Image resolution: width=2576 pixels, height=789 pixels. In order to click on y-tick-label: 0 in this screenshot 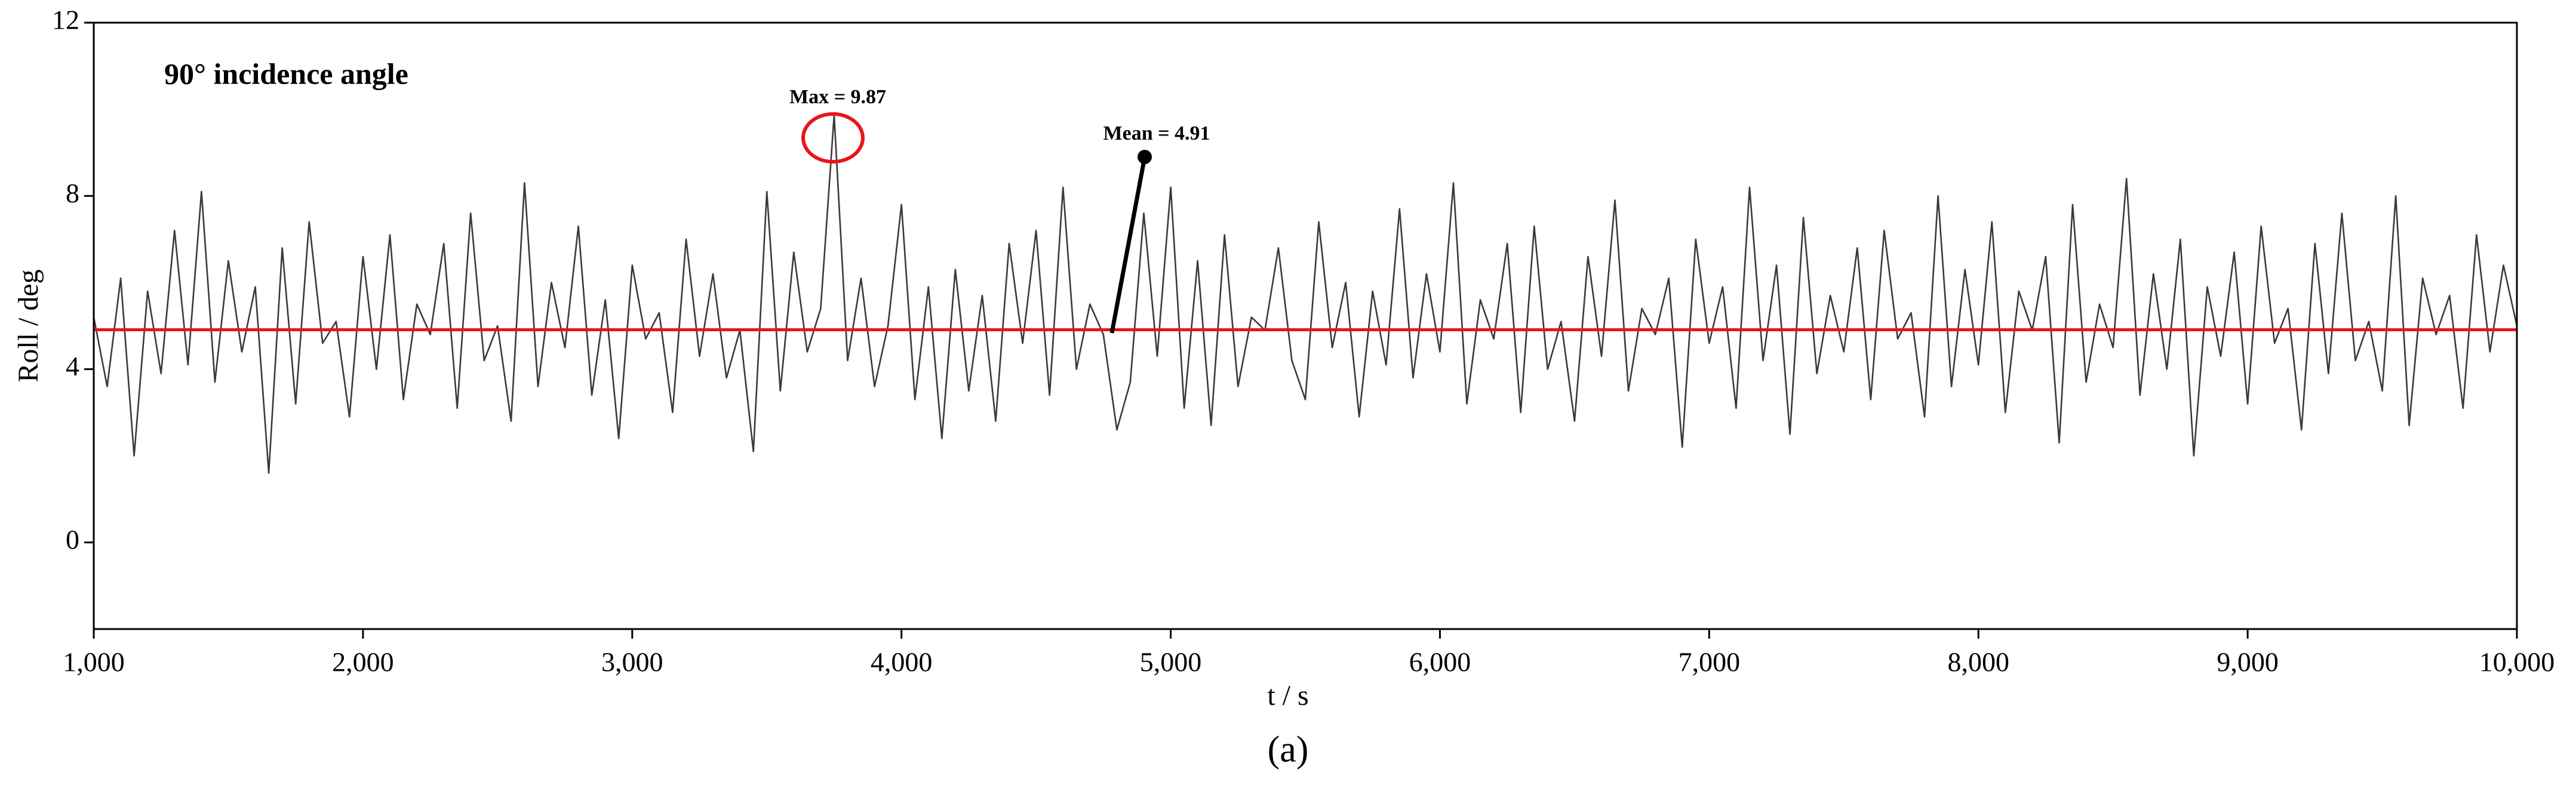, I will do `click(72, 539)`.